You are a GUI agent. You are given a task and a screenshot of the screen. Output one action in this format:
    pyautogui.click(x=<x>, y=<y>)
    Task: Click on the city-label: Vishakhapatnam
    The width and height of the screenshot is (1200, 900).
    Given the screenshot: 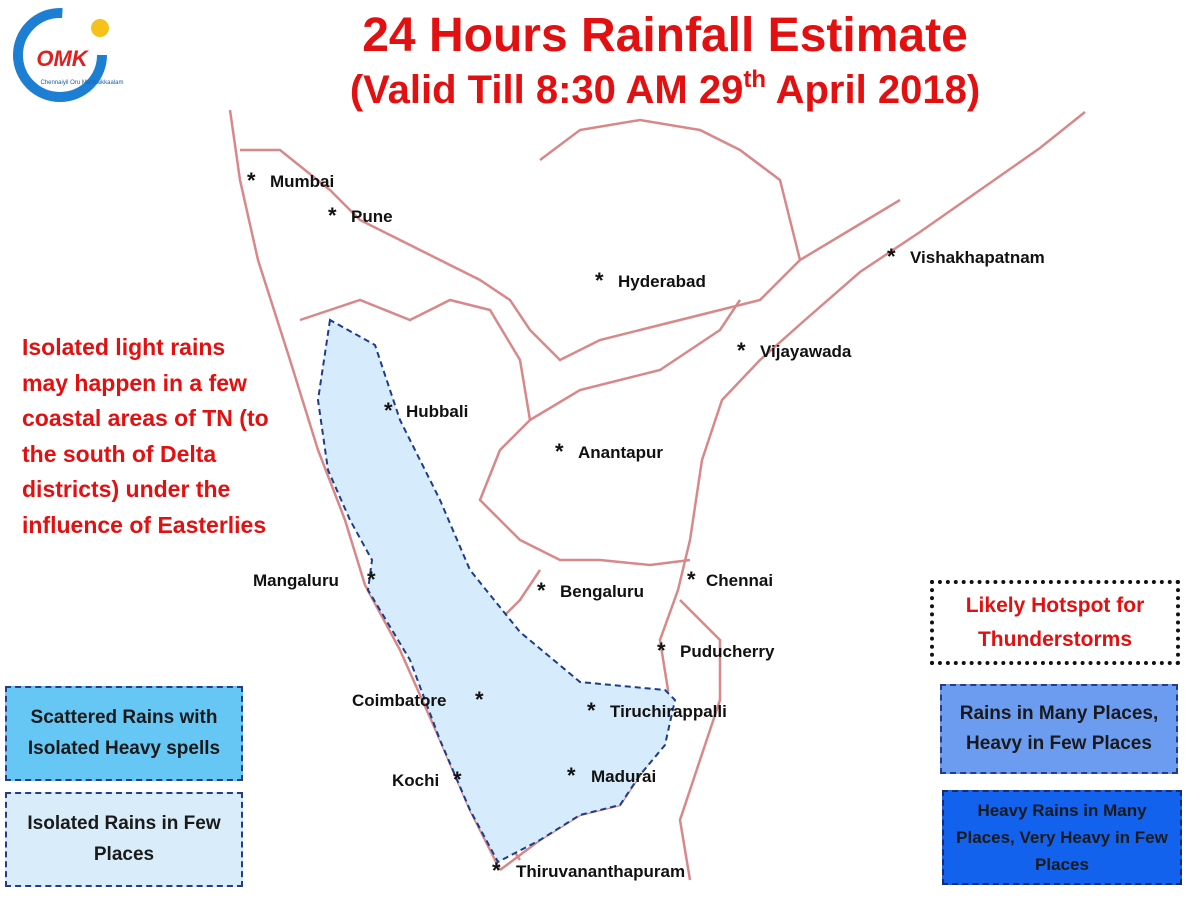 What is the action you would take?
    pyautogui.click(x=977, y=257)
    